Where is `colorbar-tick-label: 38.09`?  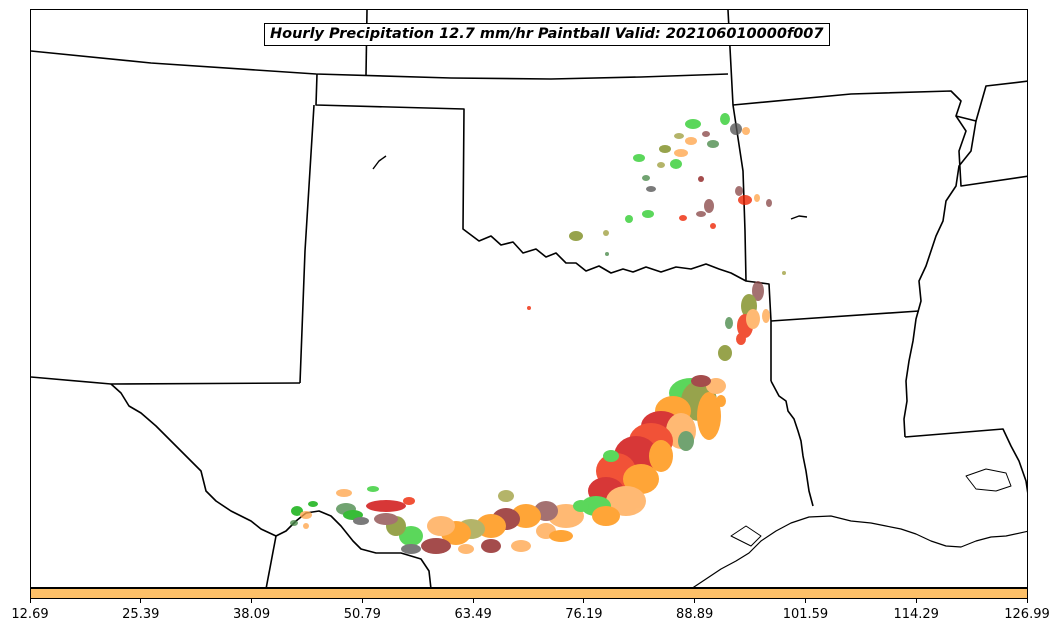 colorbar-tick-label: 38.09 is located at coordinates (251, 614).